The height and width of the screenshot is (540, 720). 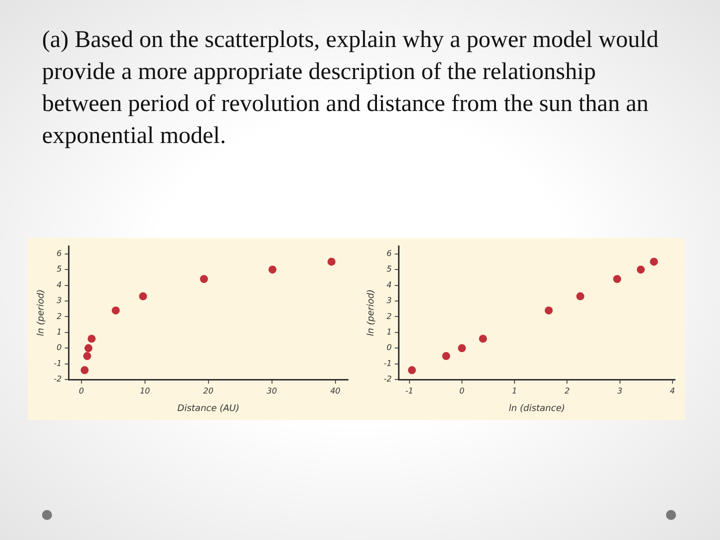 What do you see at coordinates (335, 391) in the screenshot?
I see `x-tick-label: 40` at bounding box center [335, 391].